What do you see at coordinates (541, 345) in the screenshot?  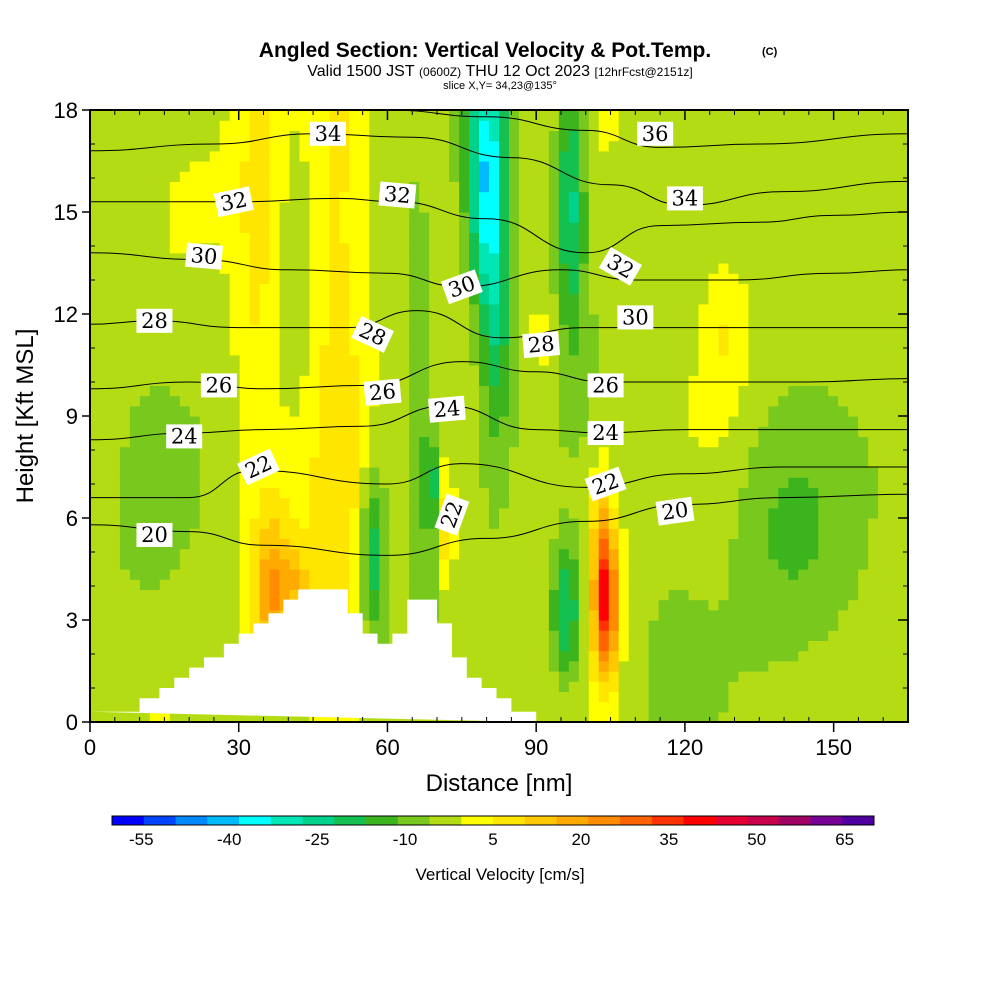 I see `theta-label: 28` at bounding box center [541, 345].